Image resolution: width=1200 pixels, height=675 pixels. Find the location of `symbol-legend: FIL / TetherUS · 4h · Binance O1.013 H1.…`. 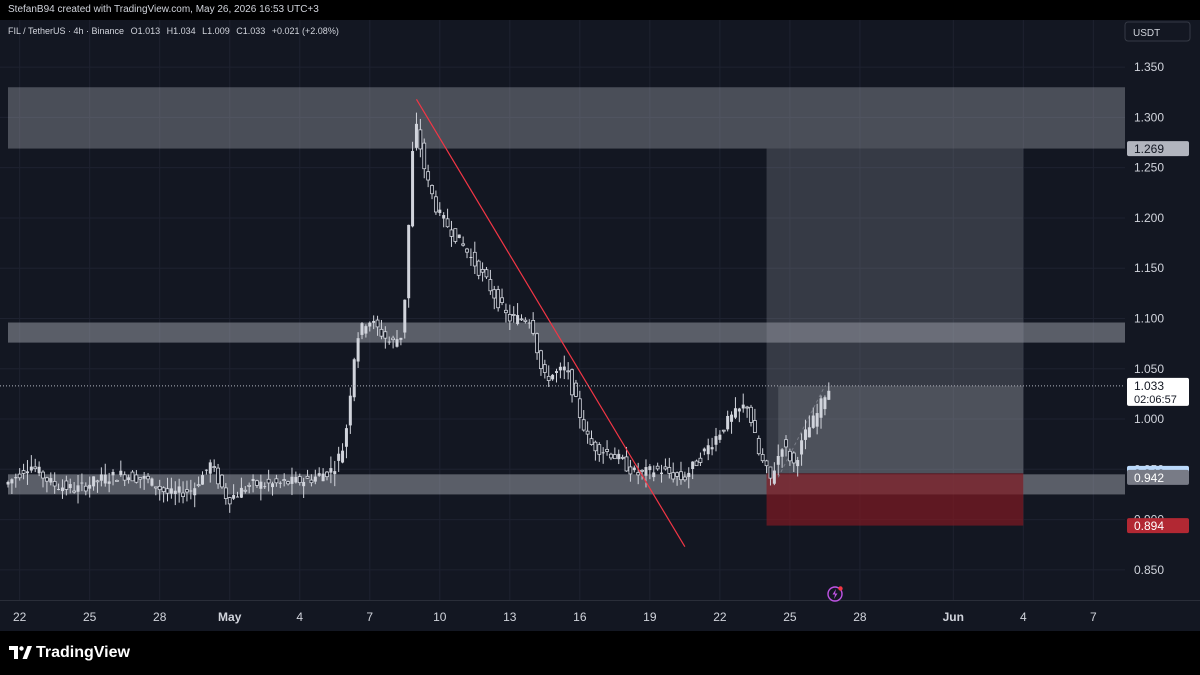

symbol-legend: FIL / TetherUS · 4h · Binance O1.013 H1.… is located at coordinates (175, 31).